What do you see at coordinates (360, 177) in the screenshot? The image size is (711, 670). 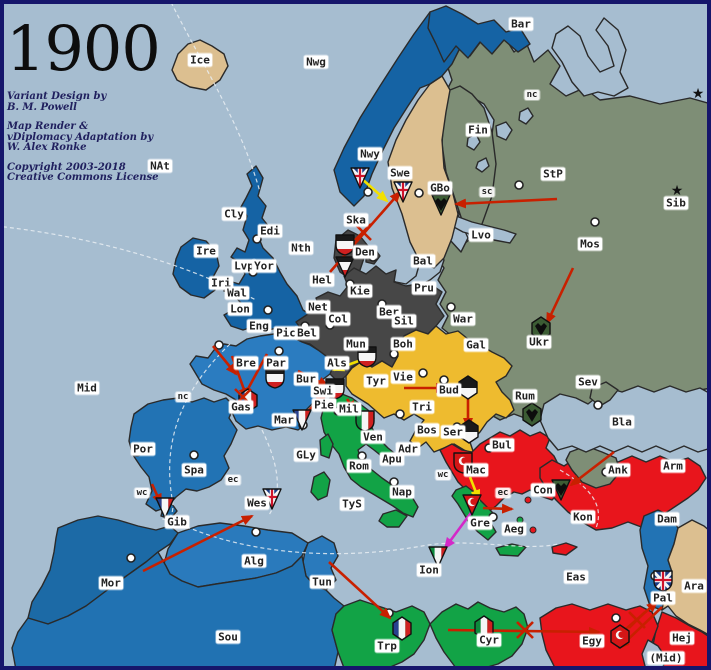 I see `britain-fleet-unit-Nwy` at bounding box center [360, 177].